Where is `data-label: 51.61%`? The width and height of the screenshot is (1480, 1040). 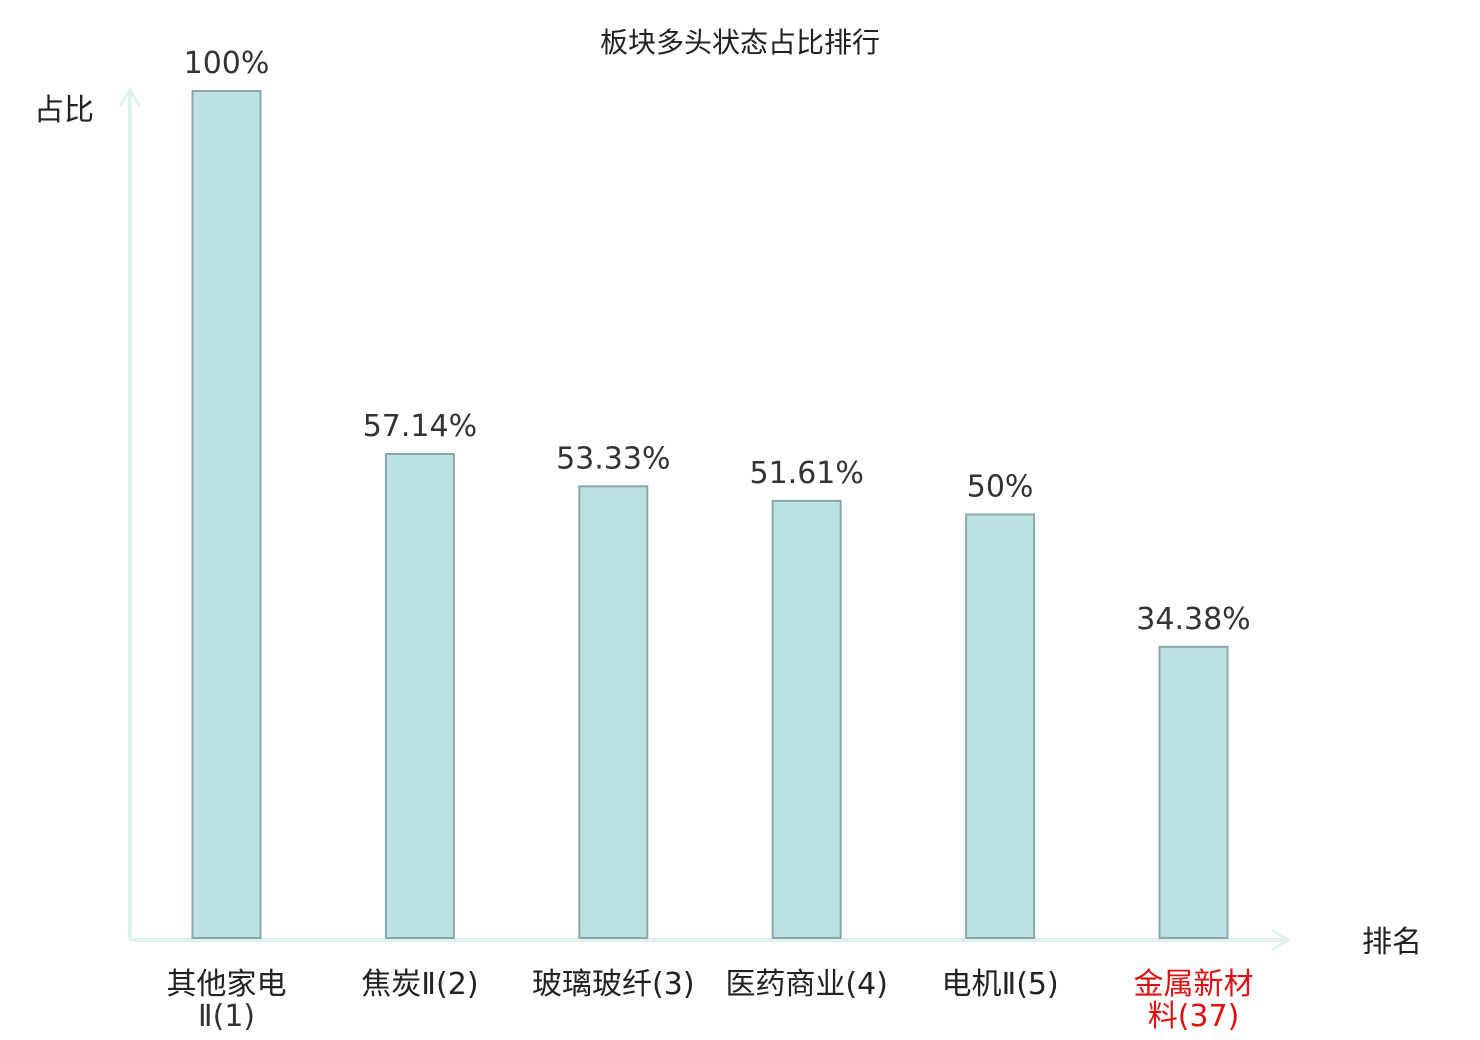
data-label: 51.61% is located at coordinates (807, 473).